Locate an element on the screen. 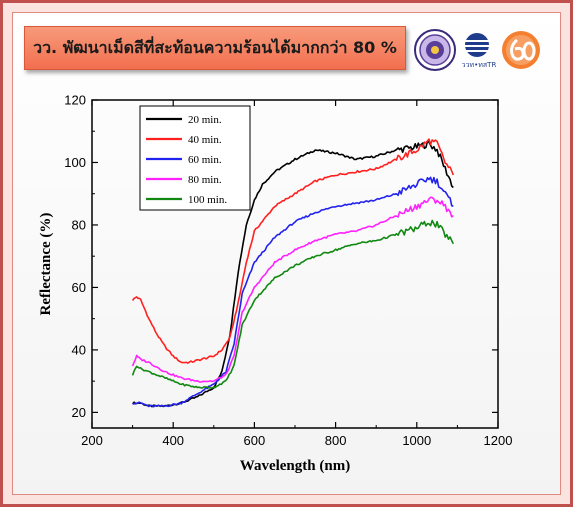 This screenshot has height=507, width=573. anniversary-60-icon is located at coordinates (521, 50).